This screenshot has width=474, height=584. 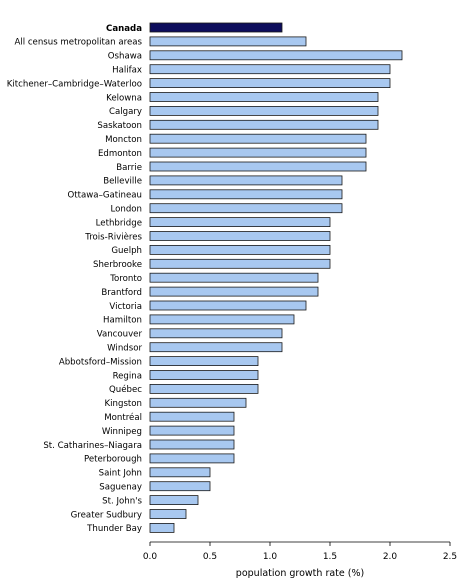 What do you see at coordinates (258, 152) in the screenshot?
I see `bar-edmonton` at bounding box center [258, 152].